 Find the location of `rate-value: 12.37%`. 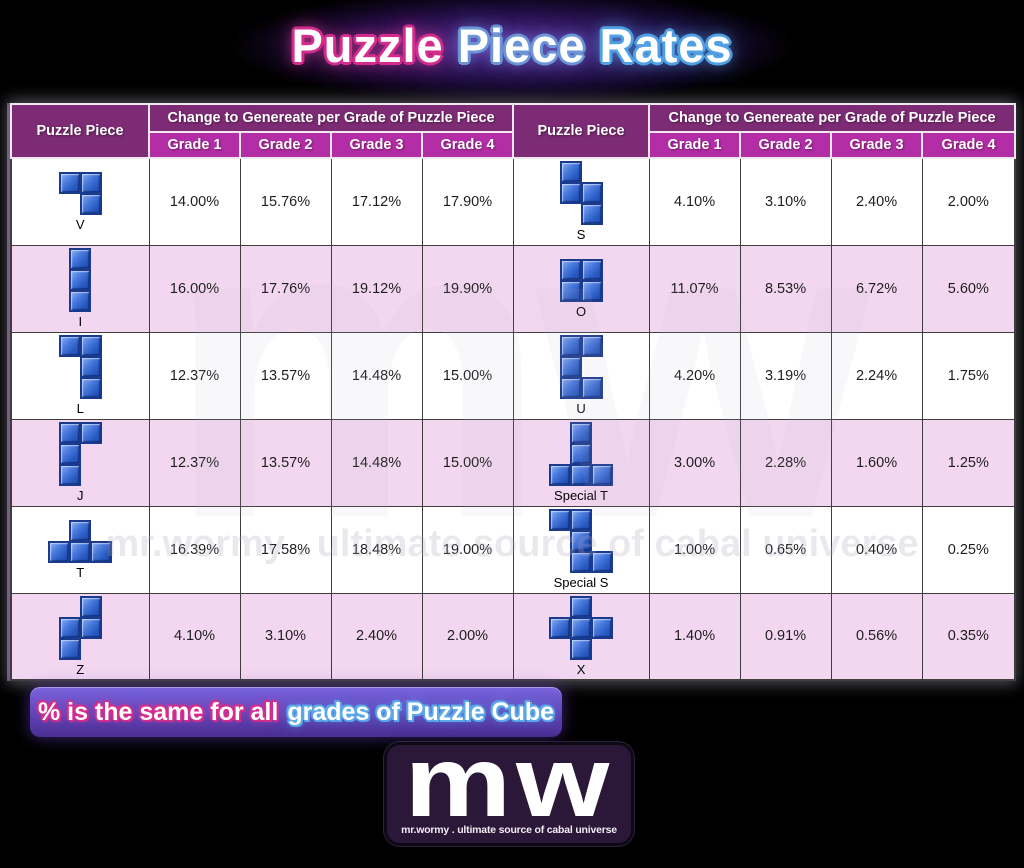

rate-value: 12.37% is located at coordinates (194, 375).